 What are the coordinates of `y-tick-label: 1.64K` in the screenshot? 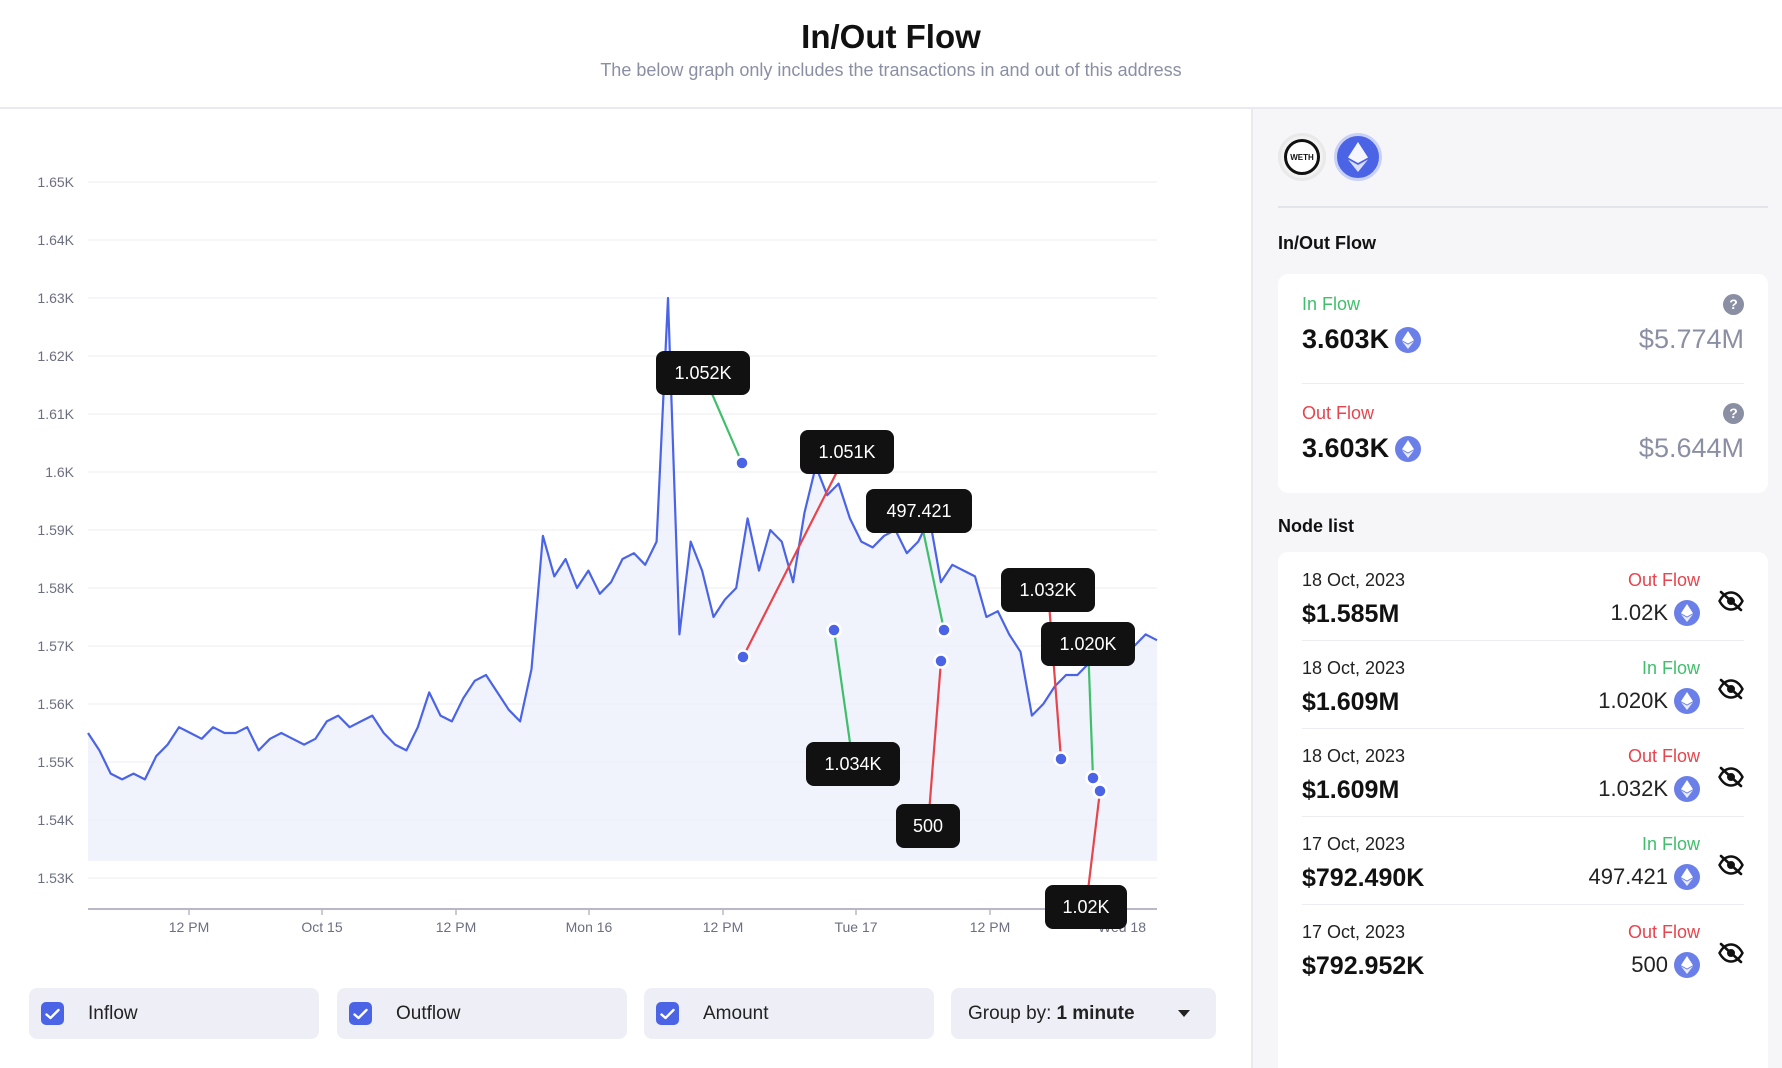 It's located at (55, 240).